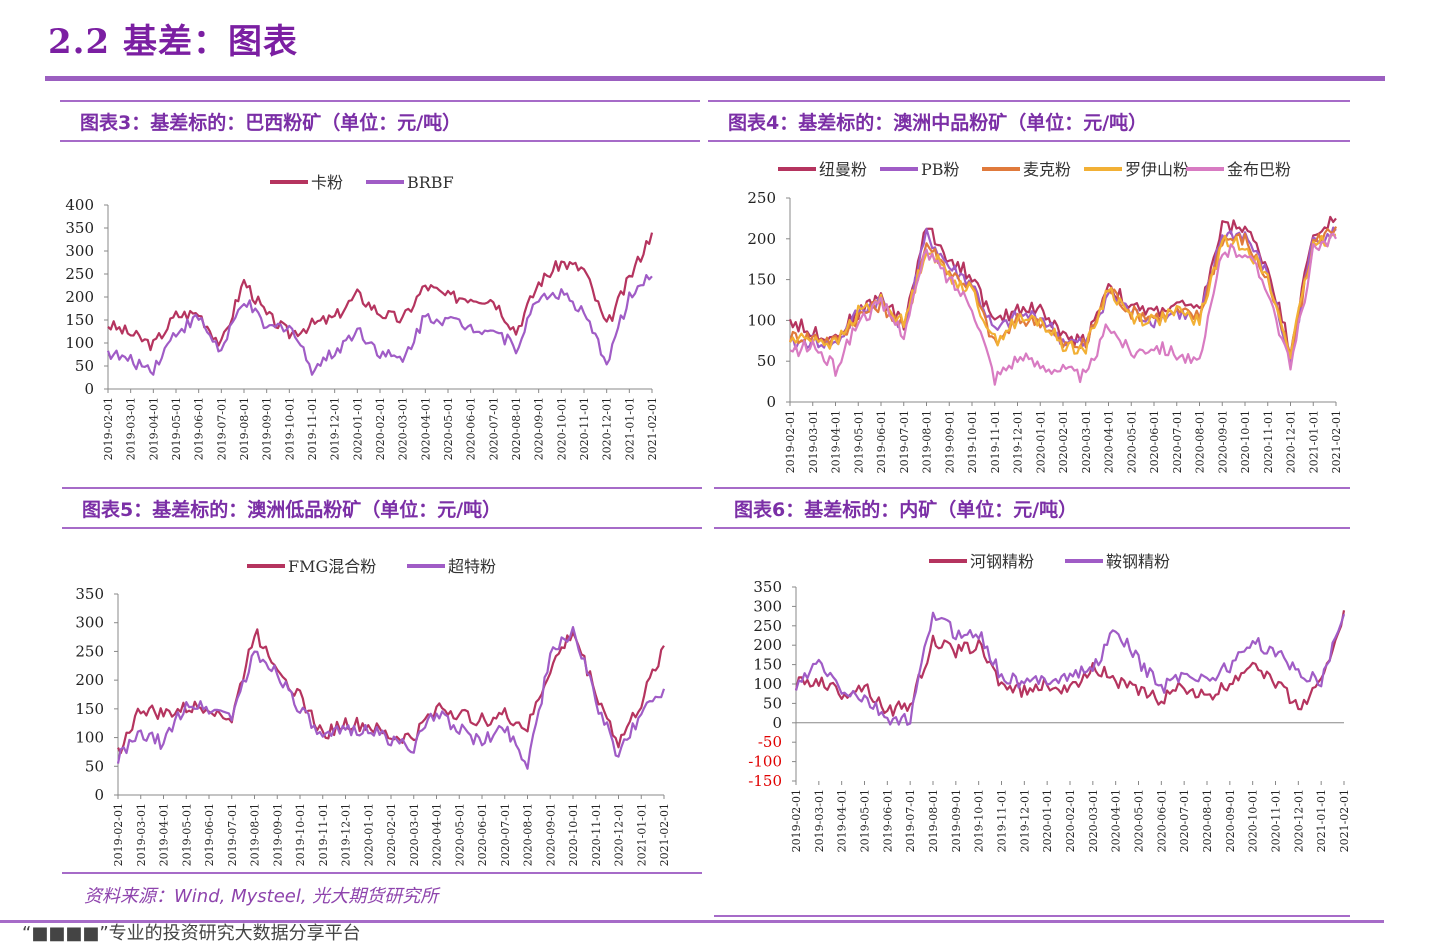 This screenshot has width=1440, height=945. Describe the element at coordinates (332, 566) in the screenshot. I see `legend-label: FMG混合粉` at that location.